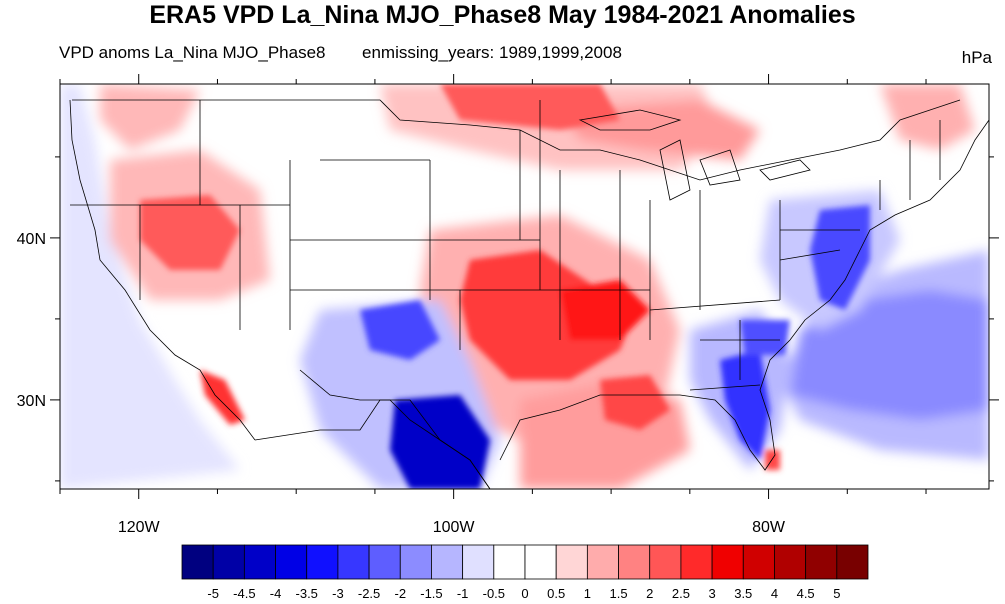 The width and height of the screenshot is (1005, 604). I want to click on colorbar-label: 3.5, so click(743, 593).